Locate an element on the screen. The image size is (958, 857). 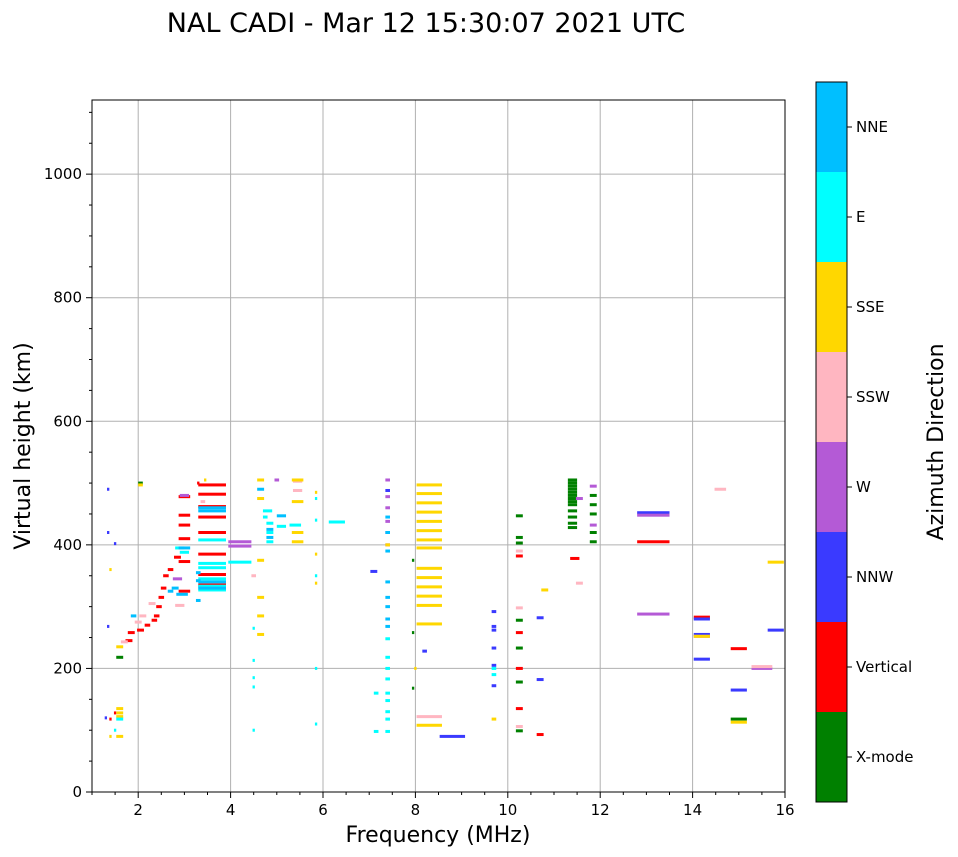
colorbar-tick-label: E is located at coordinates (860, 217).